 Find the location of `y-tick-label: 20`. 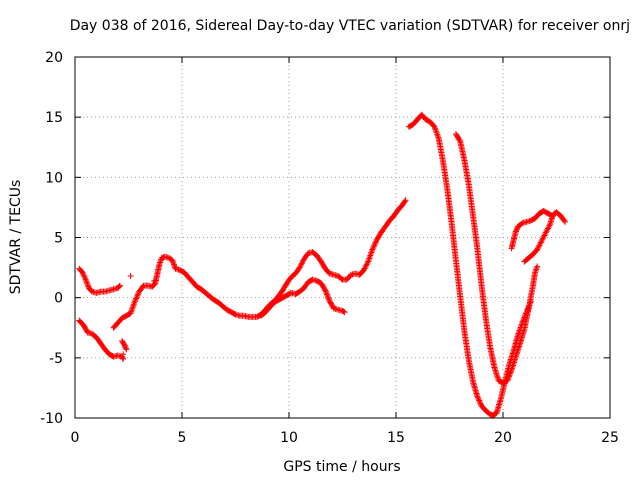

y-tick-label: 20 is located at coordinates (54, 58).